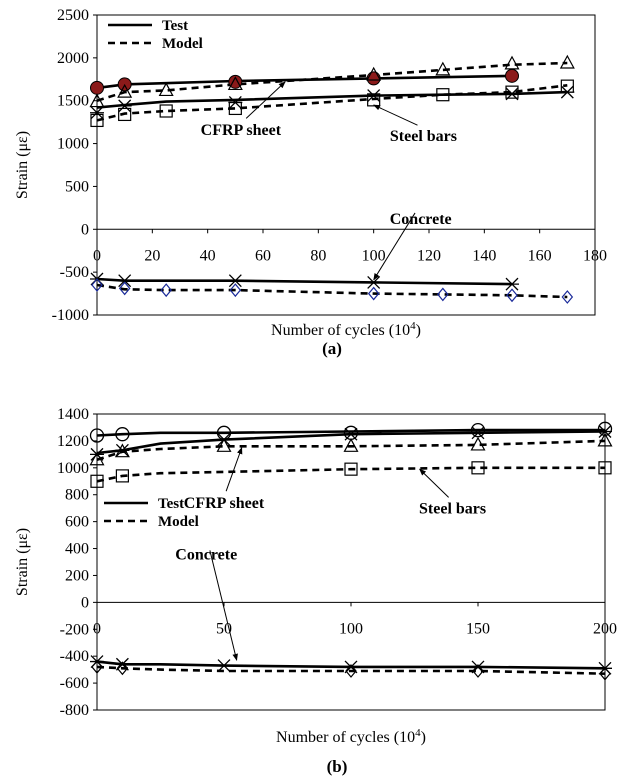  I want to click on y-tick-label: 400, so click(77, 549).